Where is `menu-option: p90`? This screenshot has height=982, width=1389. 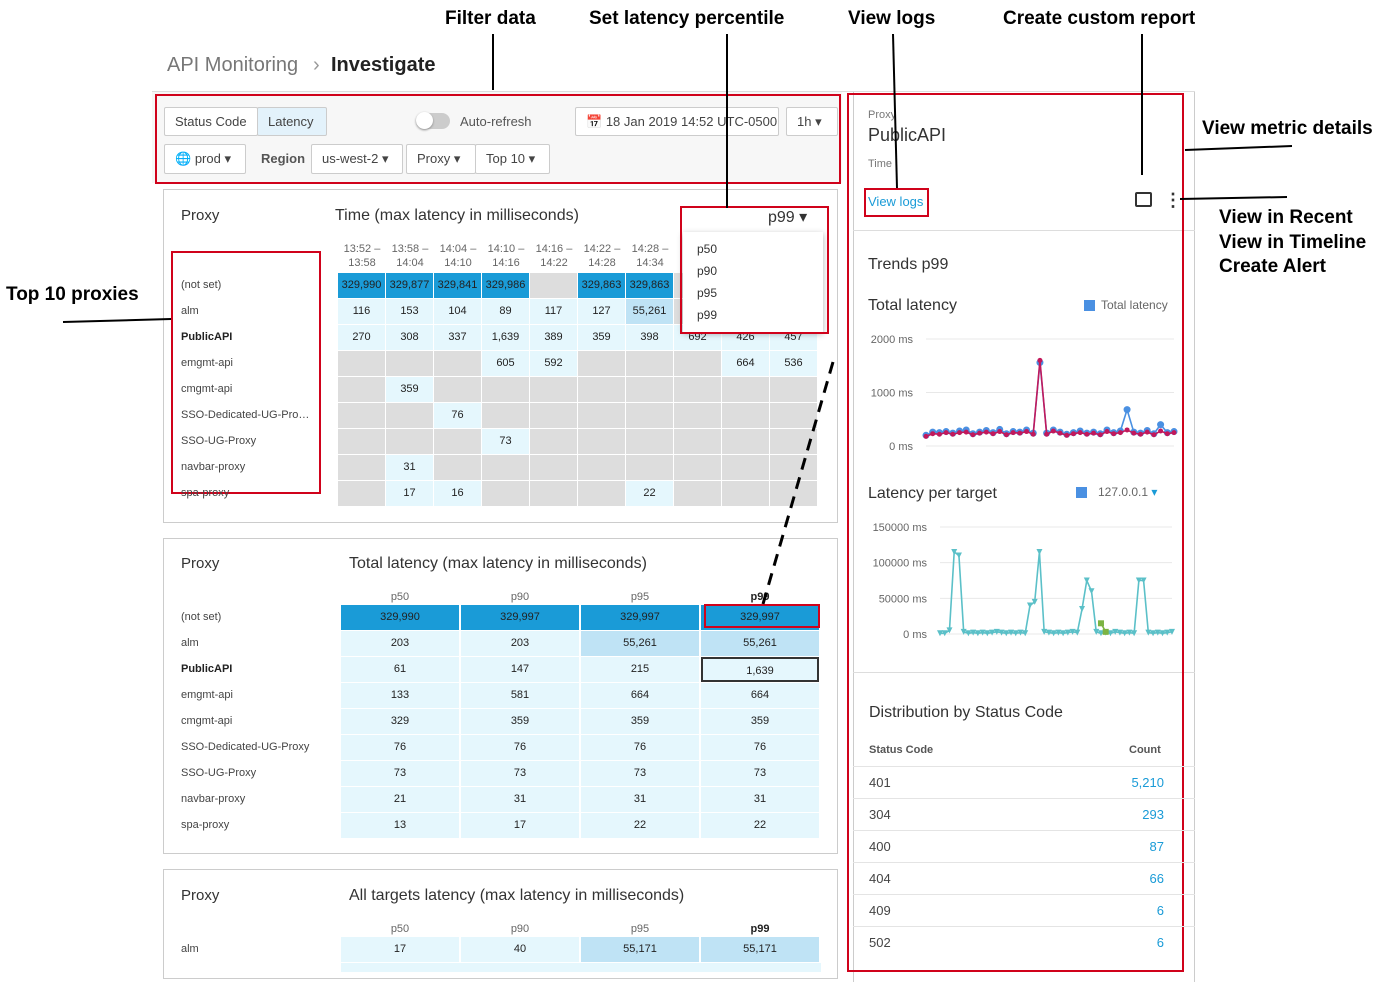 menu-option: p90 is located at coordinates (707, 271).